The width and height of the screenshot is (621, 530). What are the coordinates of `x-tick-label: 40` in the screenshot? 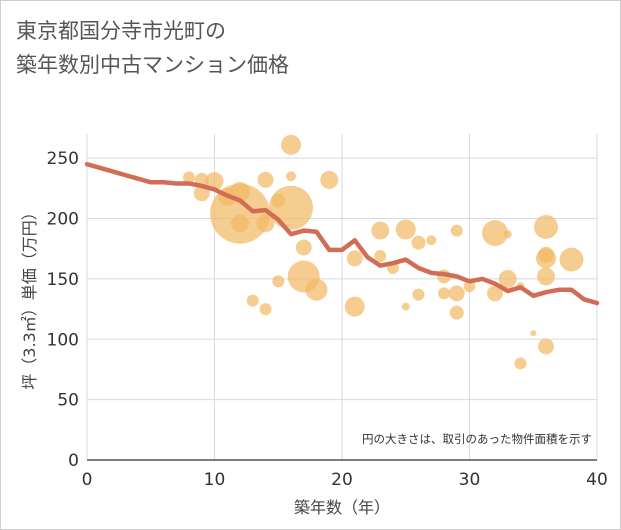 It's located at (597, 480).